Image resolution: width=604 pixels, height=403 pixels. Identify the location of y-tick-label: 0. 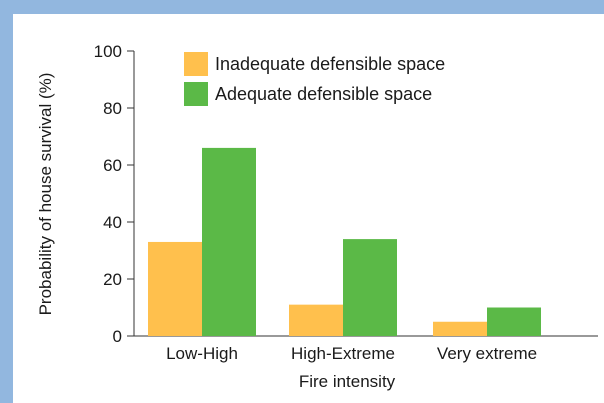
(117, 336).